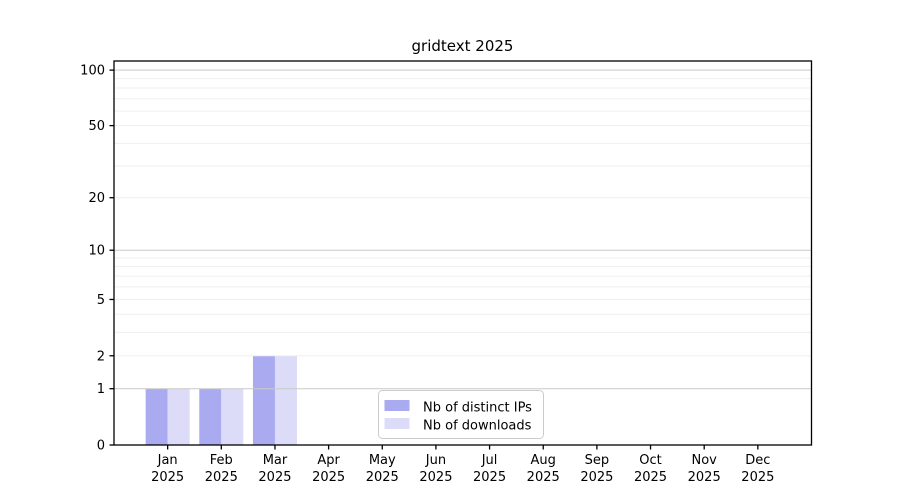 Image resolution: width=900 pixels, height=504 pixels. I want to click on bar-downloads-mar, so click(285, 400).